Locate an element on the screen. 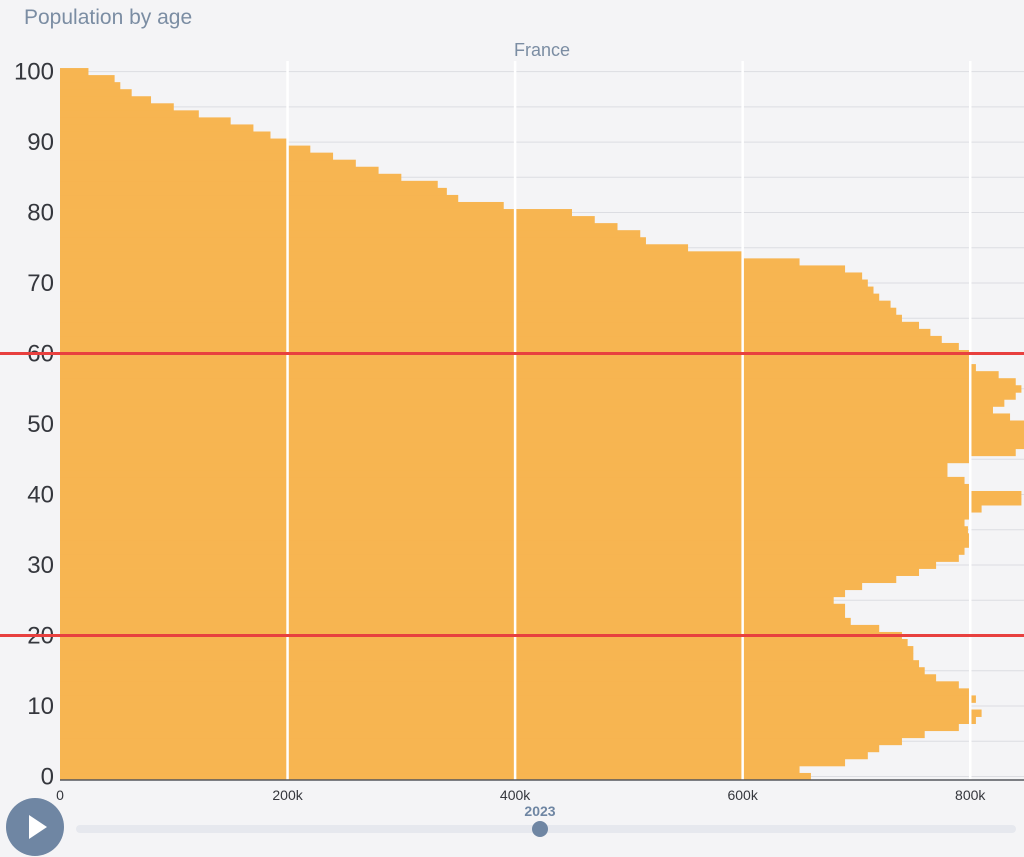 The height and width of the screenshot is (857, 1024). play-button is located at coordinates (35, 827).